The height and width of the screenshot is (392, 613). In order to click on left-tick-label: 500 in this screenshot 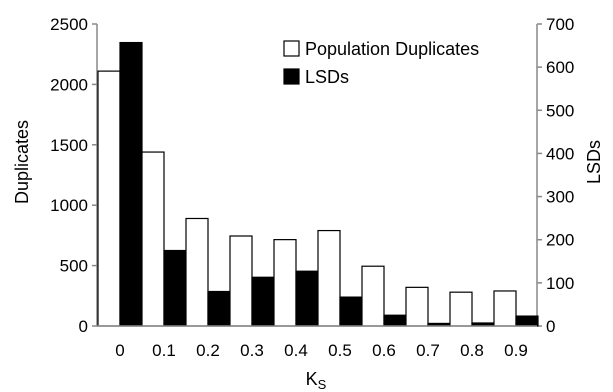, I will do `click(74, 266)`.